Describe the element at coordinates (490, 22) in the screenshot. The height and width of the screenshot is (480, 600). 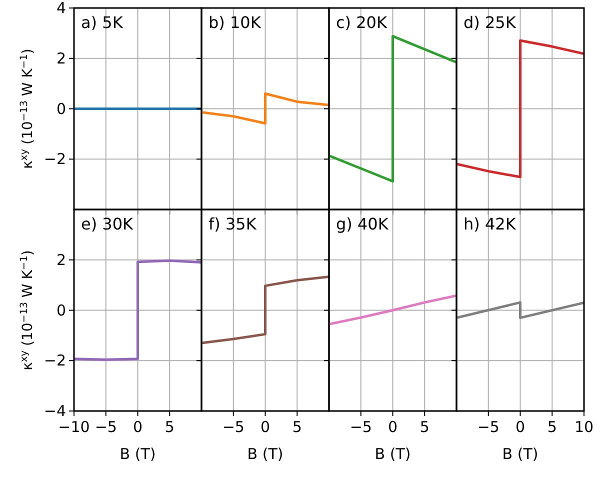
I see `chart-title: d) 25K` at that location.